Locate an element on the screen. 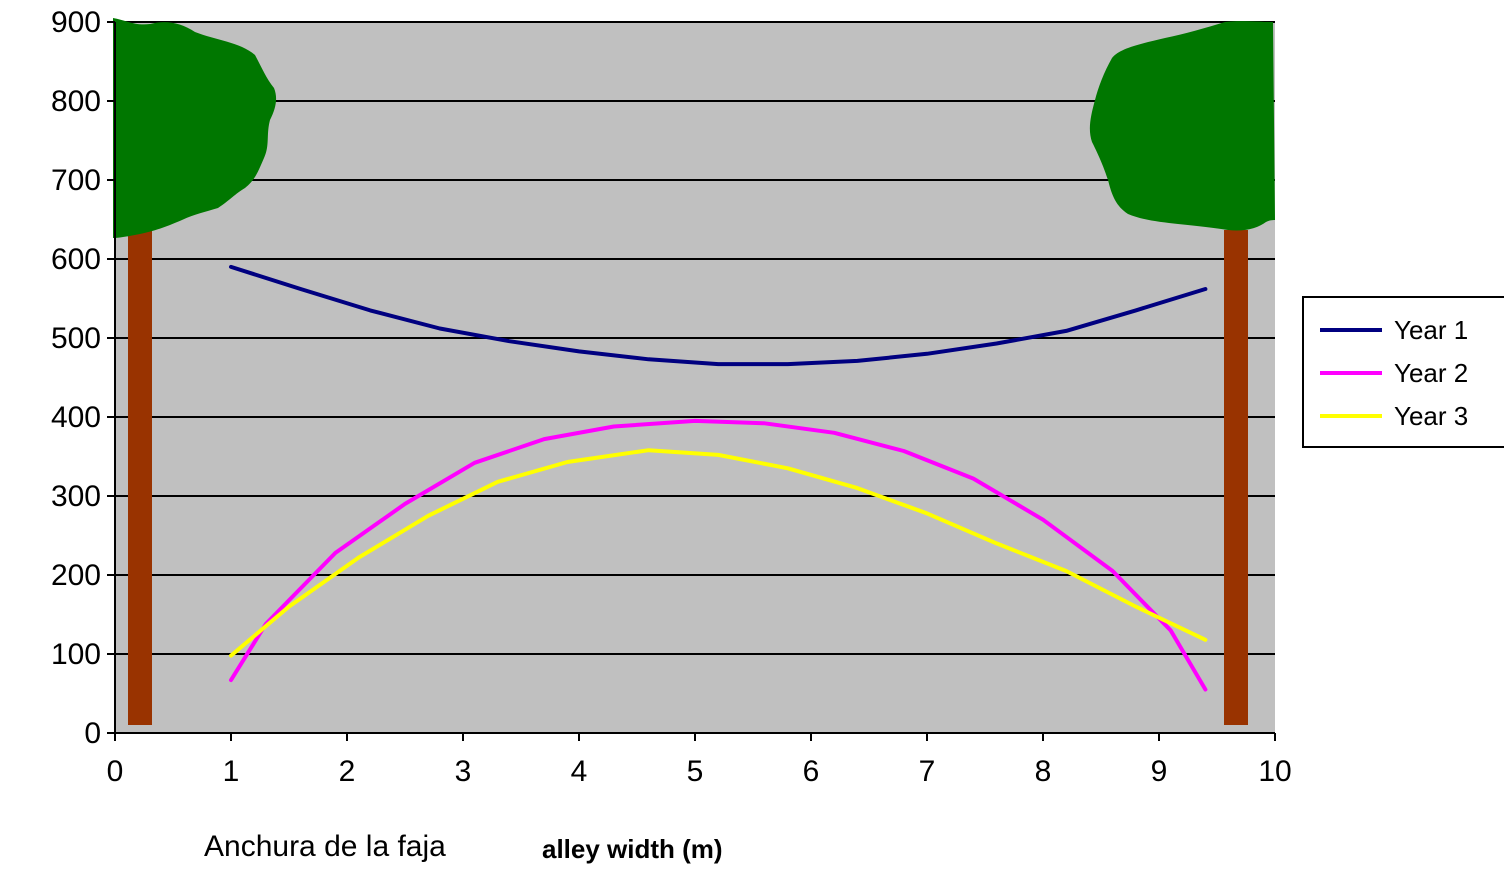  x-tick-label: 10 is located at coordinates (1274, 771).